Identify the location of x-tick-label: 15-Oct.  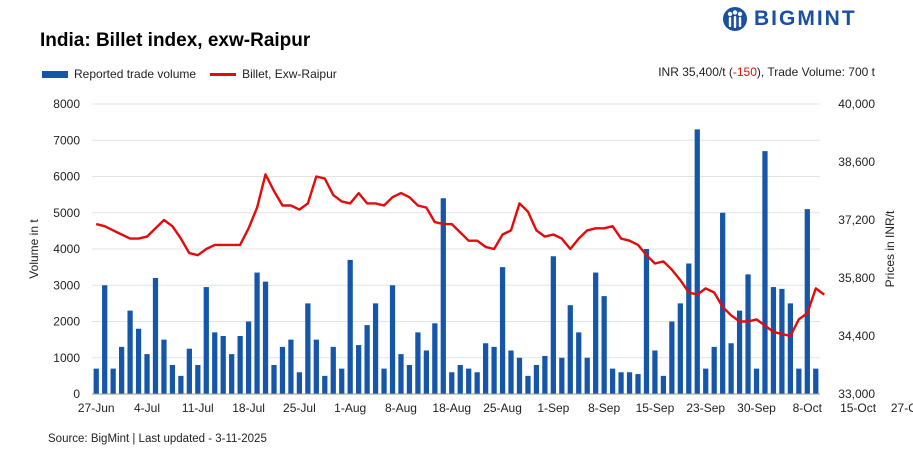
(858, 408).